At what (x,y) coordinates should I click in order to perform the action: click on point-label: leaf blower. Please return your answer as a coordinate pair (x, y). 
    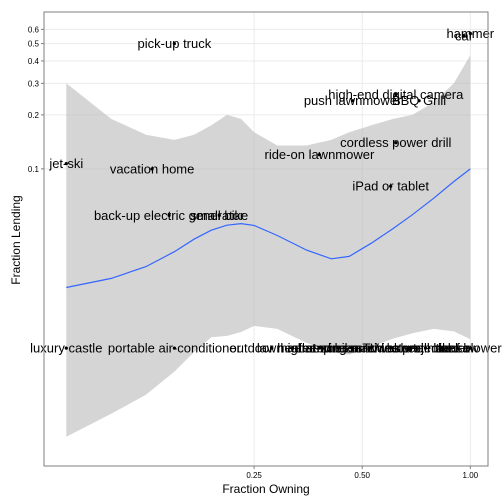
    Looking at the image, I should click on (471, 348).